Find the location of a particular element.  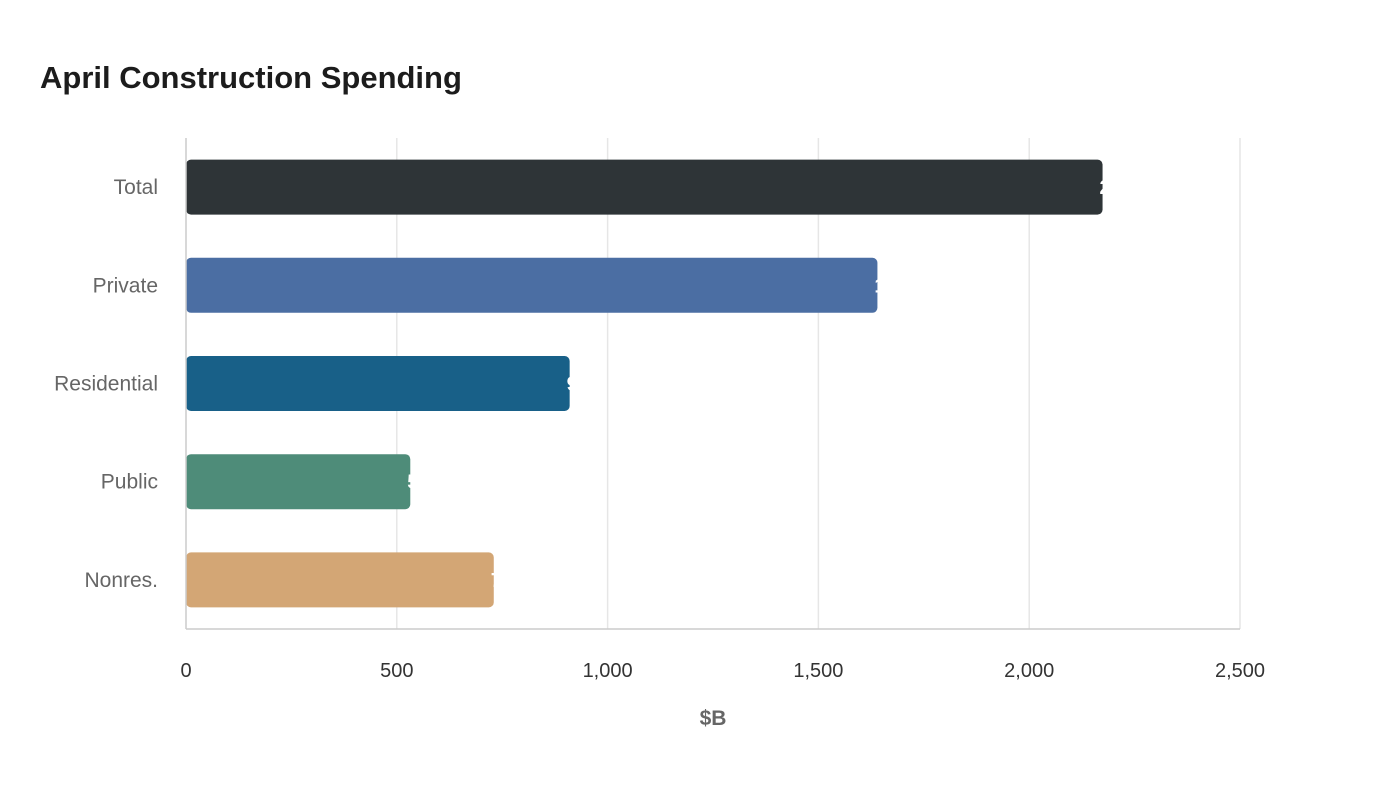

category-label: Private is located at coordinates (125, 285).